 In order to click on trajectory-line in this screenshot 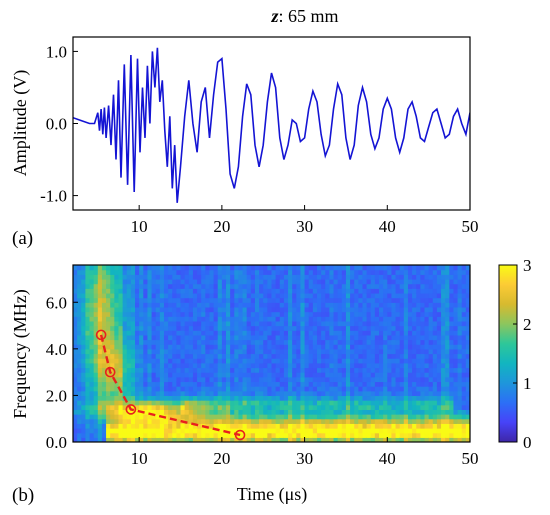, I will do `click(170, 385)`.